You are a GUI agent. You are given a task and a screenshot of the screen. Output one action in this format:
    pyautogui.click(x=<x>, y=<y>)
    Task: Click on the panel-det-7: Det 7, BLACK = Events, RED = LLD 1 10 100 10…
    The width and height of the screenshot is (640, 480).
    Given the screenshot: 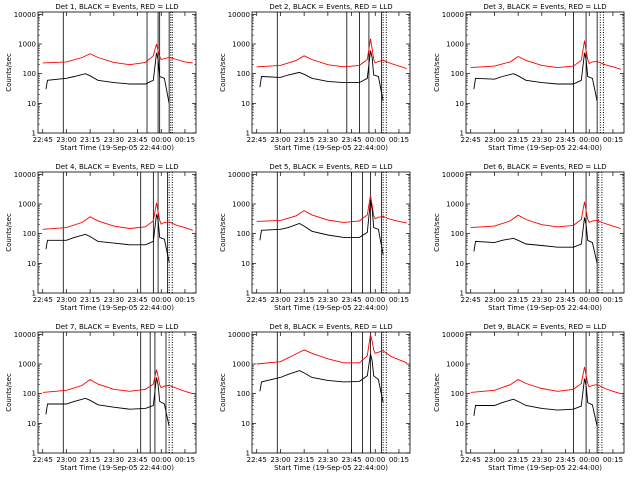 What is the action you would take?
    pyautogui.click(x=101, y=397)
    